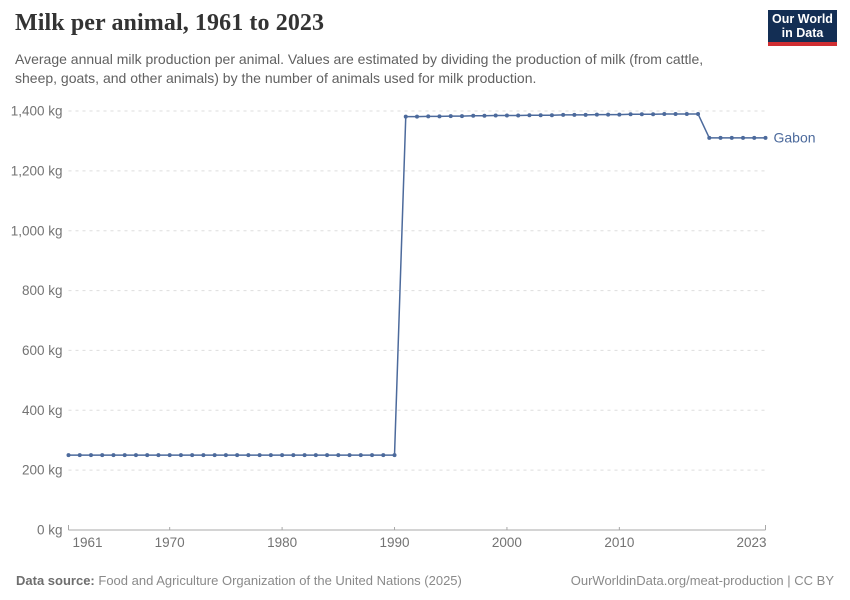 Image resolution: width=850 pixels, height=600 pixels. I want to click on x-tick-label: 1961, so click(88, 542).